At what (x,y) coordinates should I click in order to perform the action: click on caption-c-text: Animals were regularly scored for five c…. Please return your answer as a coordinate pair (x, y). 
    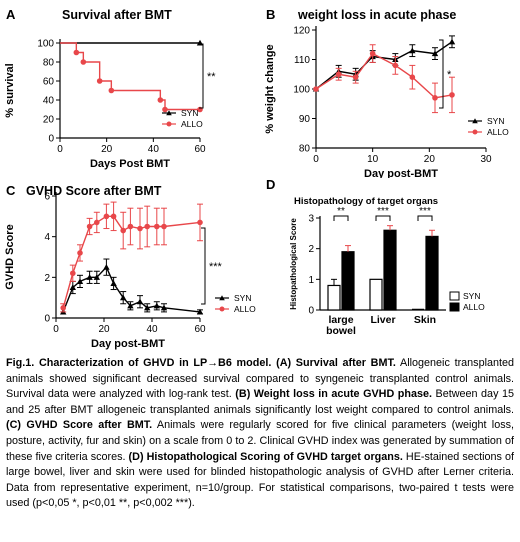
    Looking at the image, I should click on (260, 441).